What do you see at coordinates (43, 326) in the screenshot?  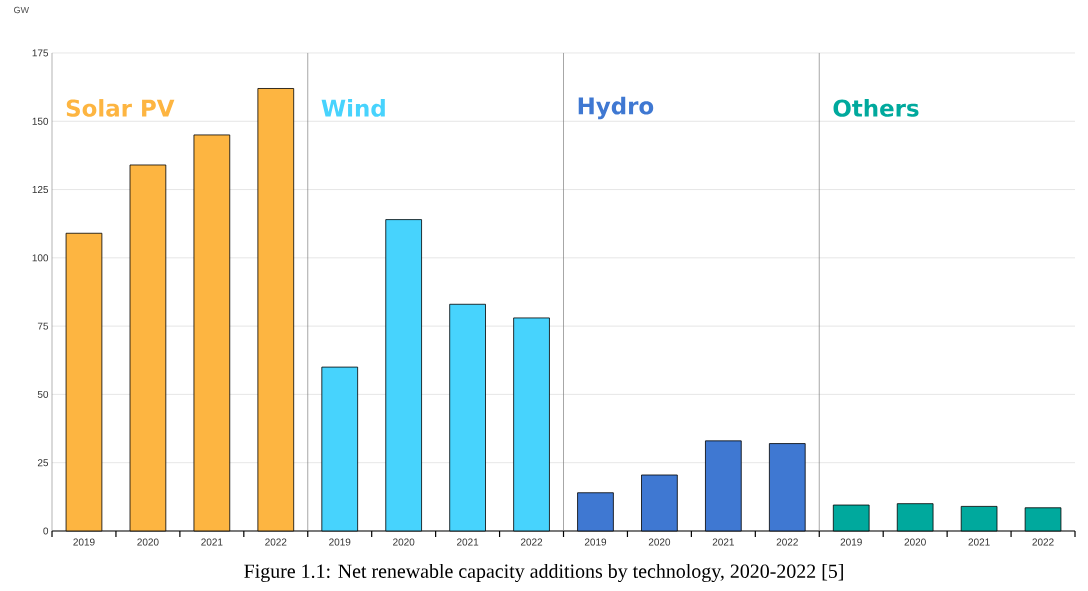 I see `y-tick-label: 75` at bounding box center [43, 326].